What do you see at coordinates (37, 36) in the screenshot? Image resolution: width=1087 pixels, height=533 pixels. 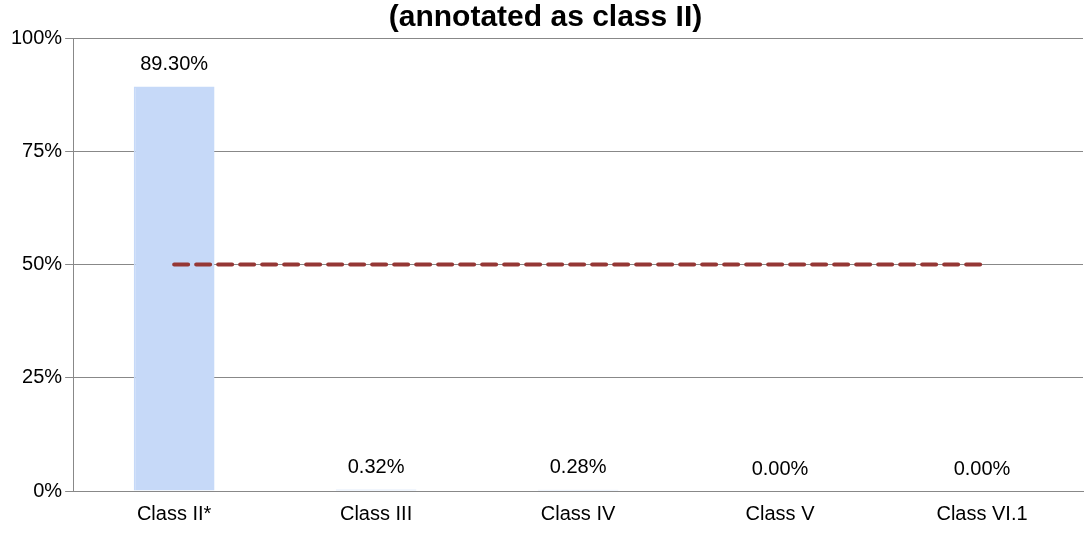 I see `y-tick-label: 100%` at bounding box center [37, 36].